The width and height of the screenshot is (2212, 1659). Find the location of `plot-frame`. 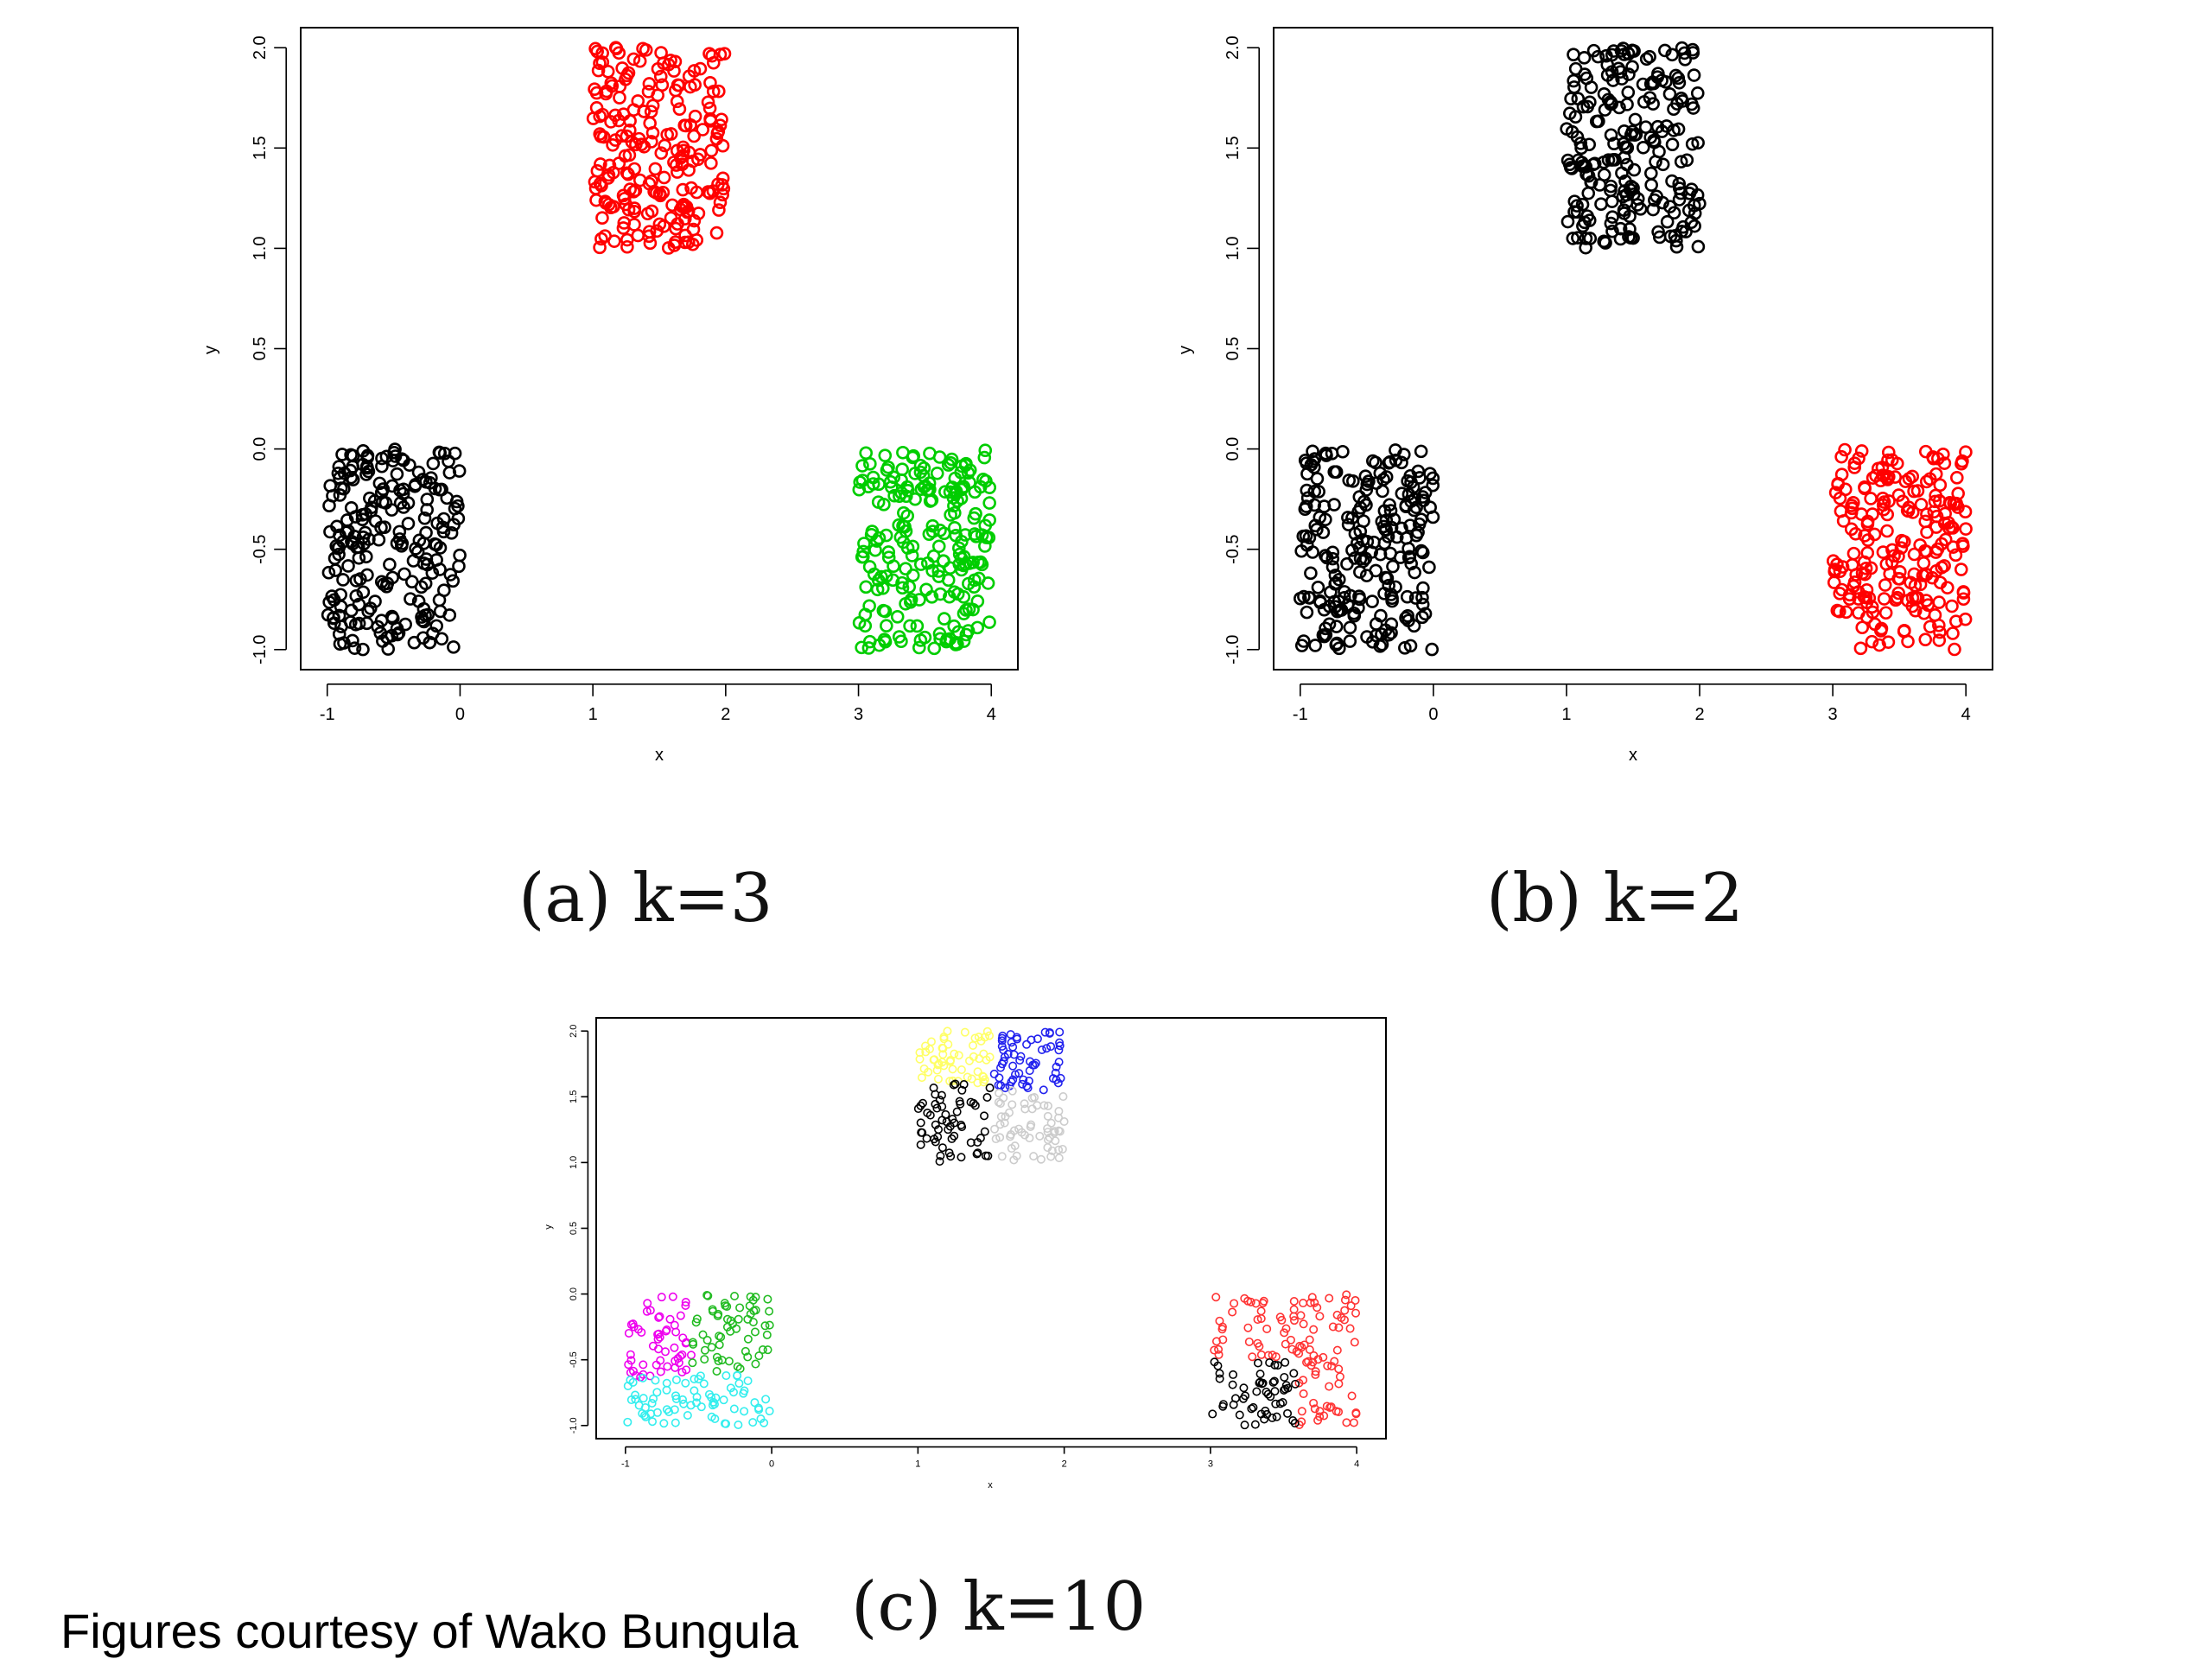

plot-frame is located at coordinates (659, 349).